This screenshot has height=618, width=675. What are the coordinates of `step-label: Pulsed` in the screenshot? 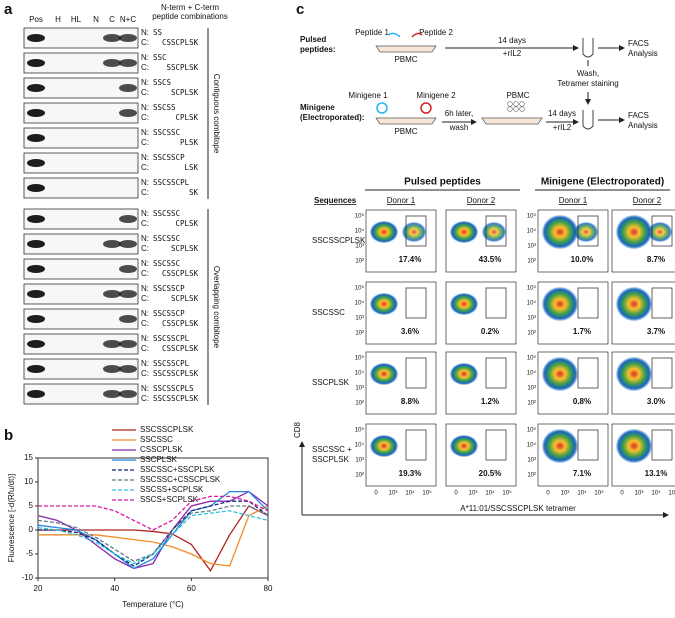 It's located at (313, 39).